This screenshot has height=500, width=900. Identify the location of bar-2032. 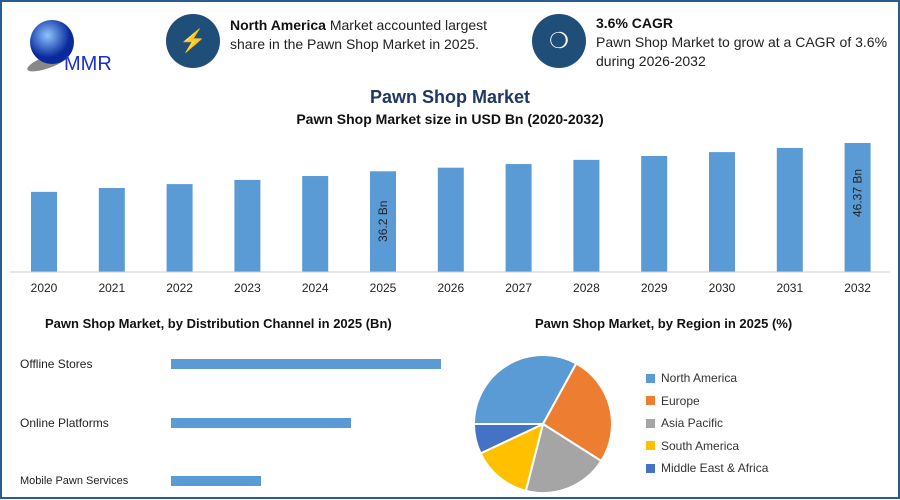
(857, 207).